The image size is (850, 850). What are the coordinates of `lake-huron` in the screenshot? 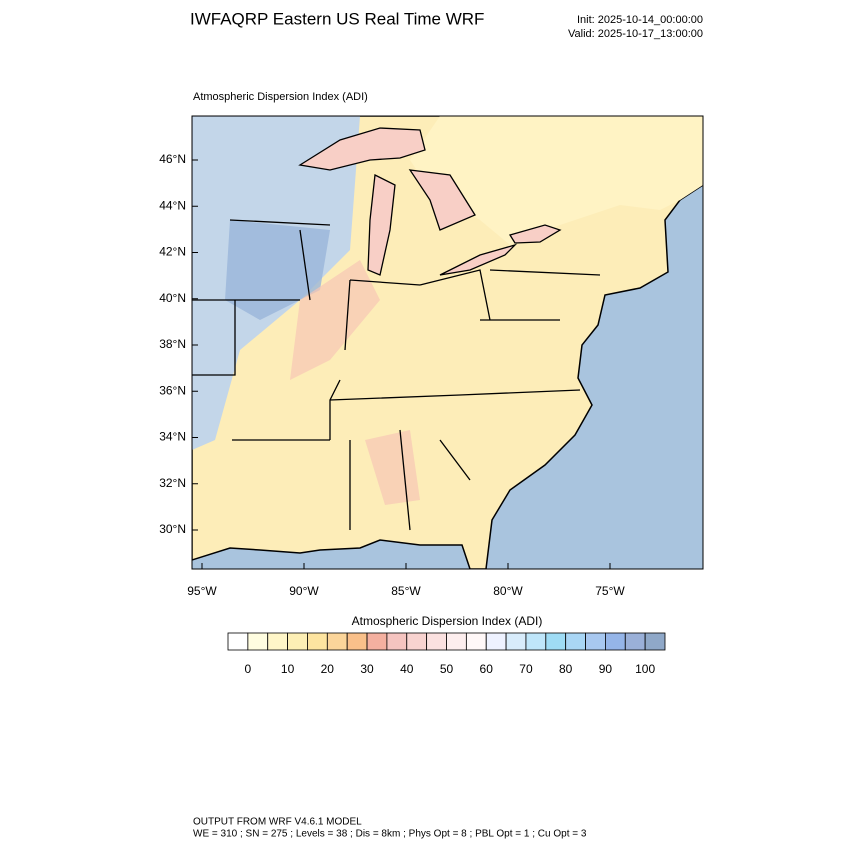 It's located at (442, 200).